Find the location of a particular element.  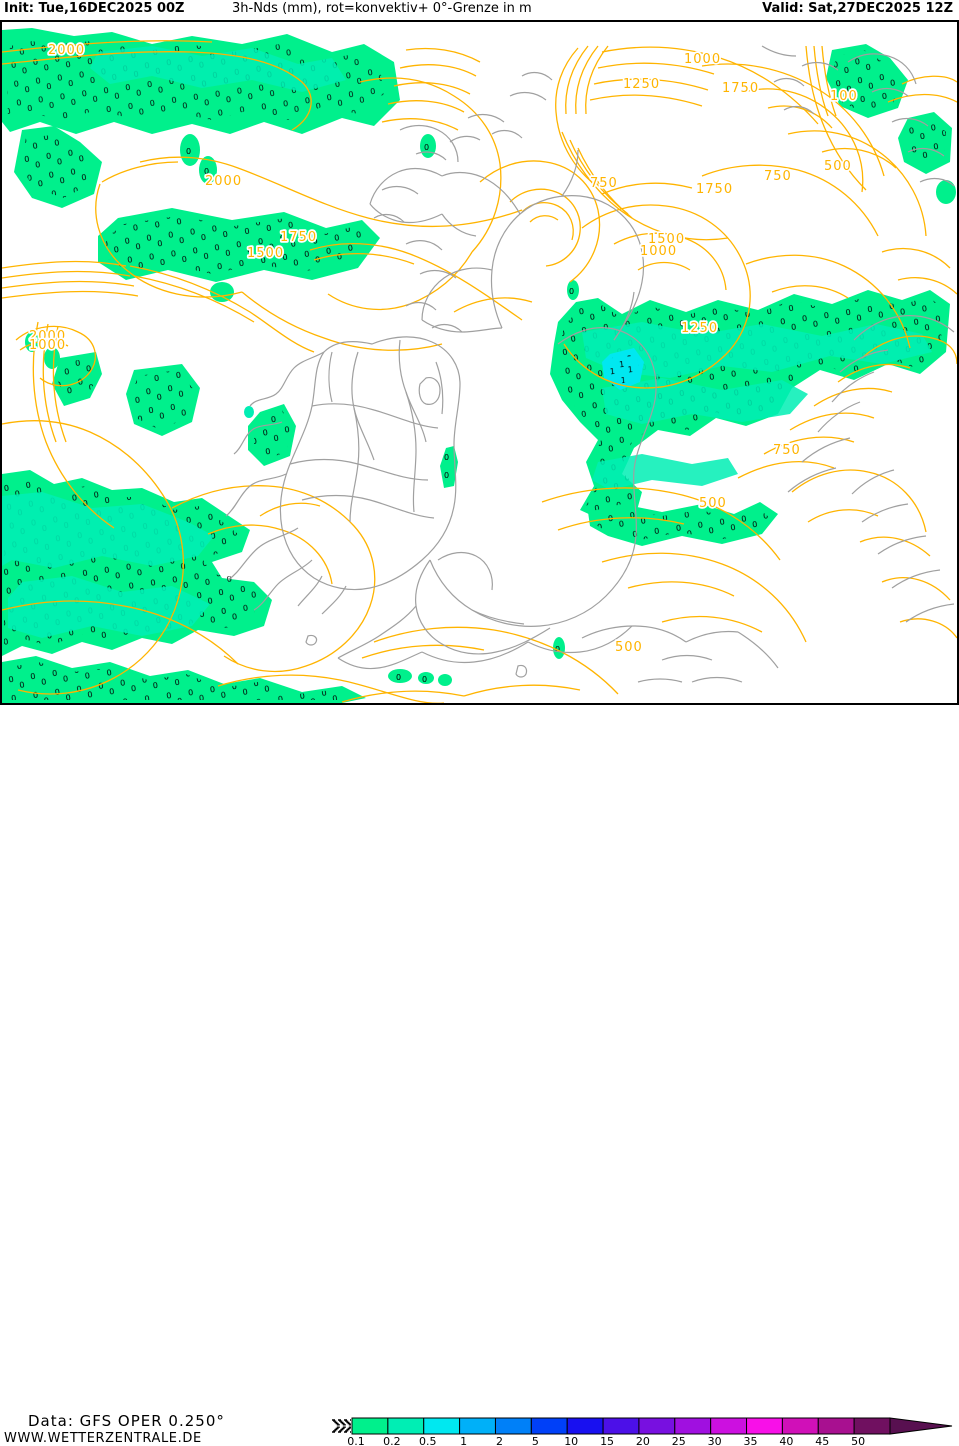

valid-time-label: Valid: Sat,27DEC2025 12Z is located at coordinates (857, 8).